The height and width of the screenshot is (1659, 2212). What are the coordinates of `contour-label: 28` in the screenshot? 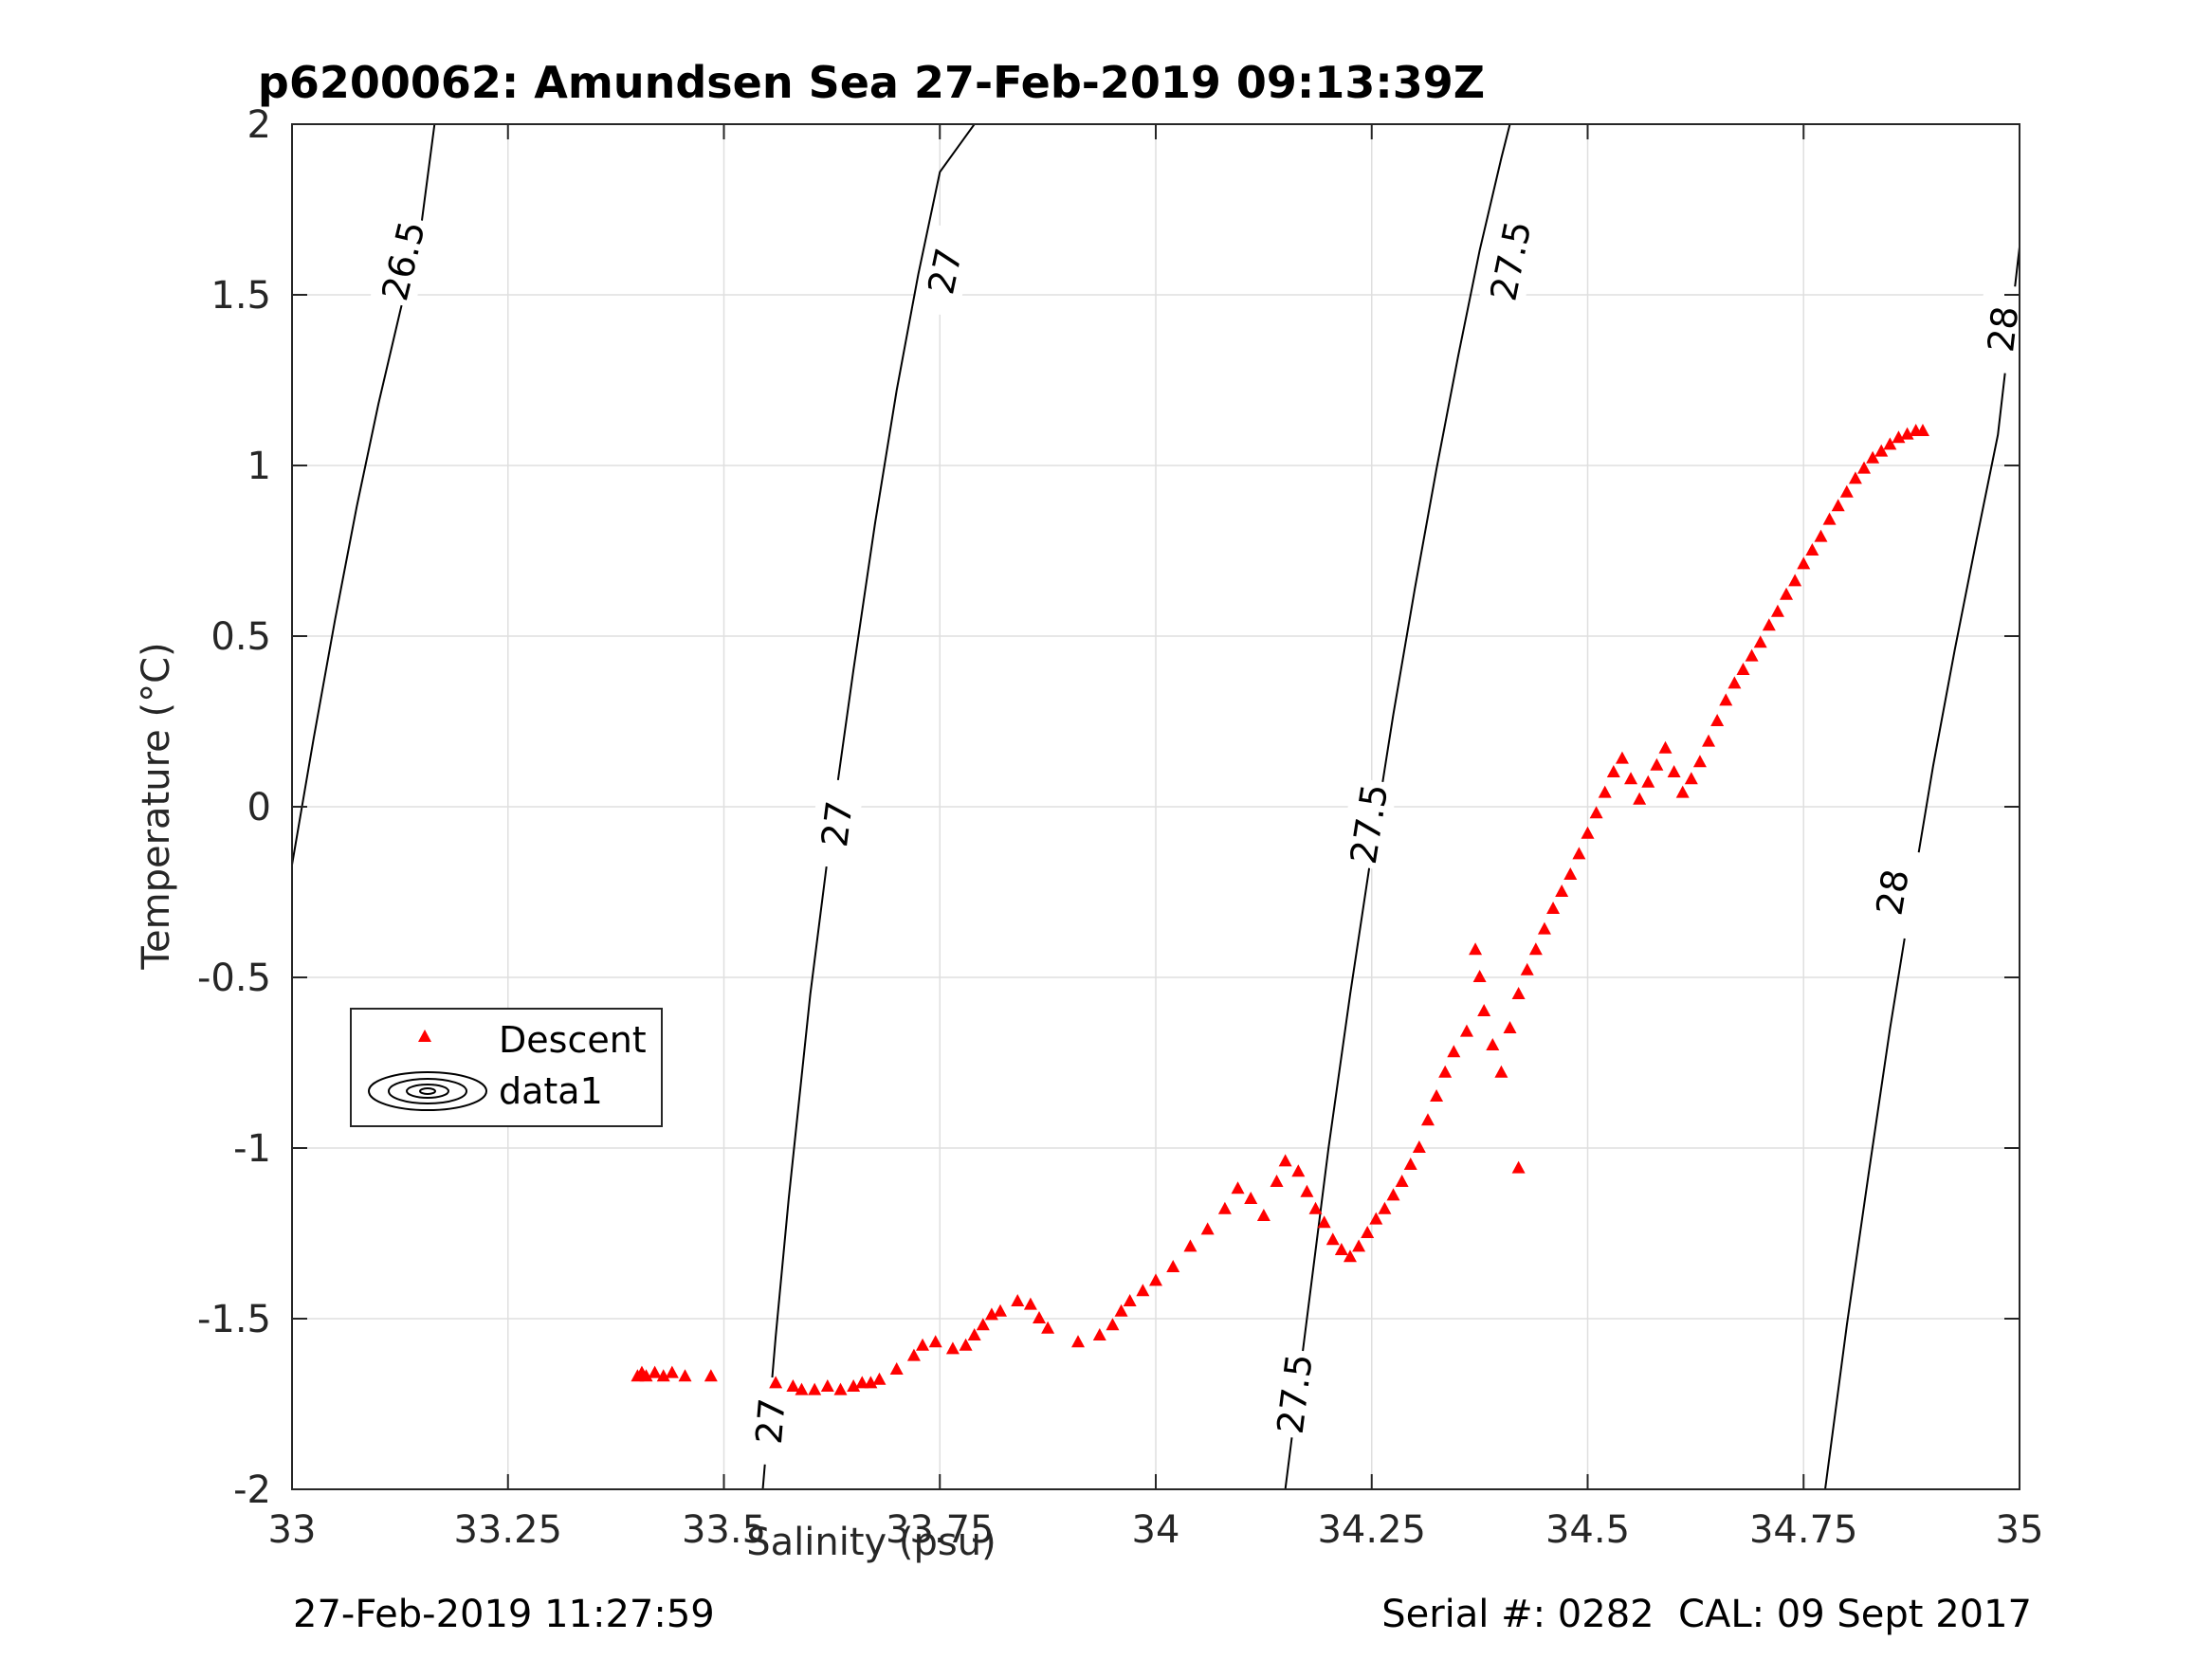 It's located at (1892, 892).